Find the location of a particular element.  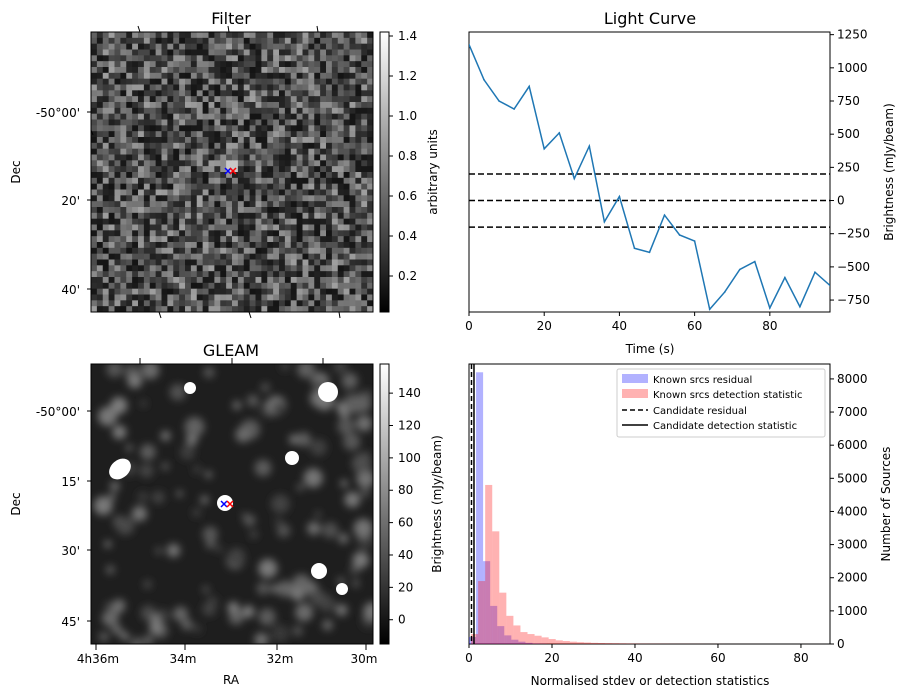

gleam-colorbar is located at coordinates (384, 504).